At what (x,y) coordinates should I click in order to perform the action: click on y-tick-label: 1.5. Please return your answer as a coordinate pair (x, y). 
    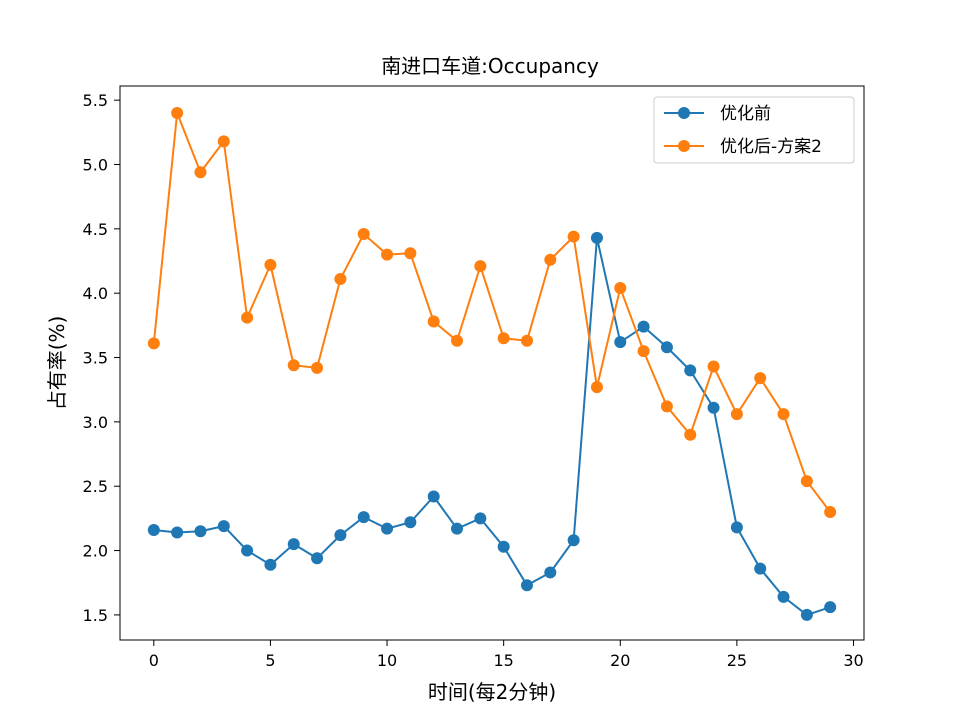
    Looking at the image, I should click on (95, 615).